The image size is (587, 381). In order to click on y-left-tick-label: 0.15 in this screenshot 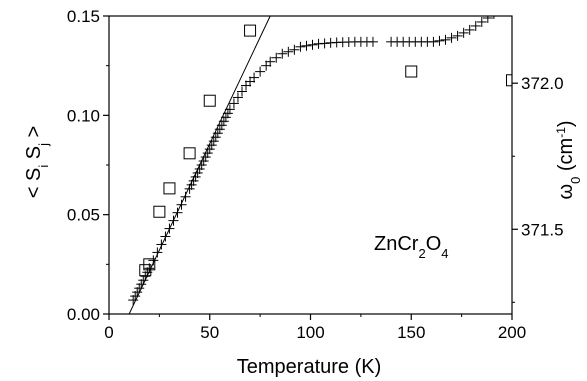, I will do `click(83, 16)`.